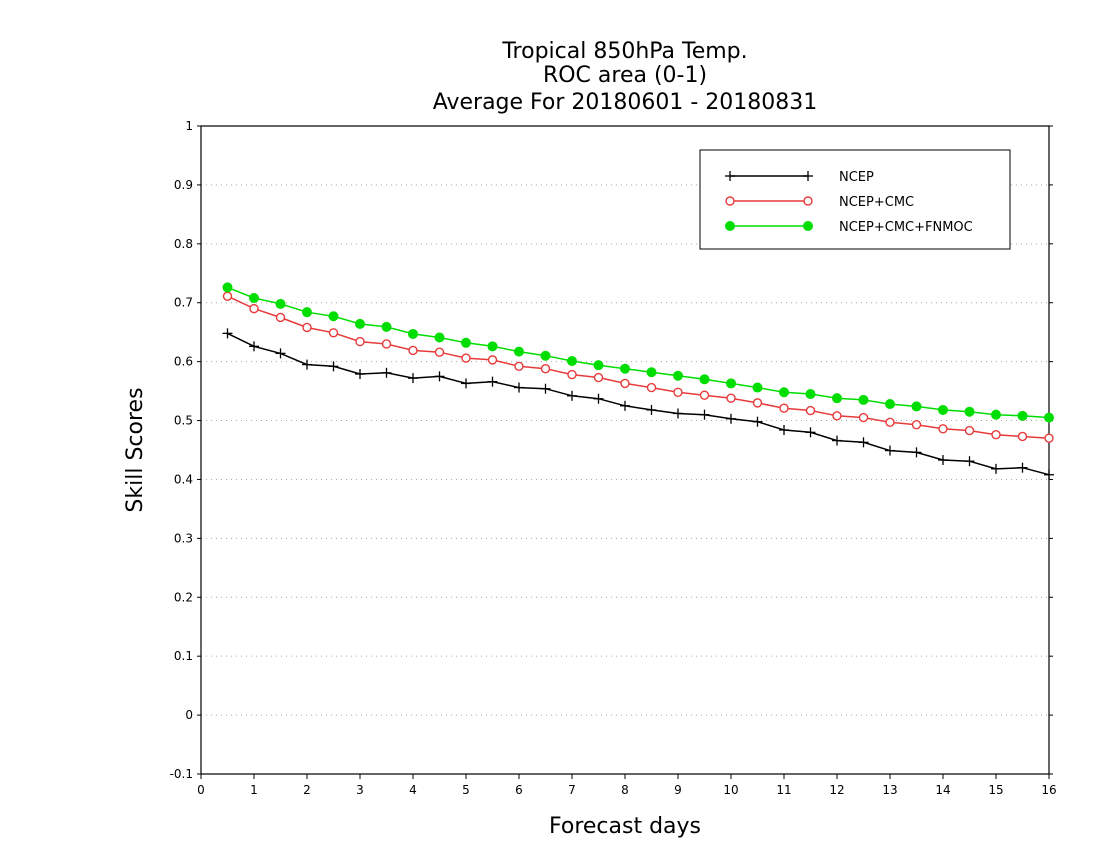 The image size is (1100, 850). I want to click on y-tick-label: 0.4, so click(183, 479).